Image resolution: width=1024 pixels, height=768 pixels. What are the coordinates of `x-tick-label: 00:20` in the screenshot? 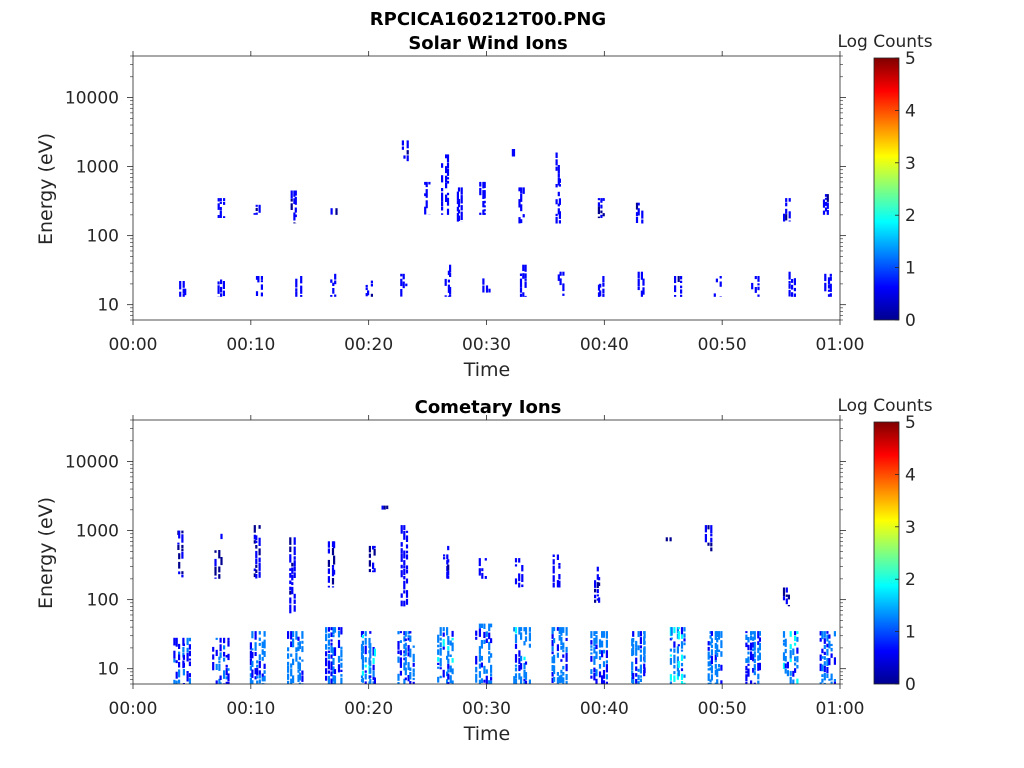 It's located at (368, 345).